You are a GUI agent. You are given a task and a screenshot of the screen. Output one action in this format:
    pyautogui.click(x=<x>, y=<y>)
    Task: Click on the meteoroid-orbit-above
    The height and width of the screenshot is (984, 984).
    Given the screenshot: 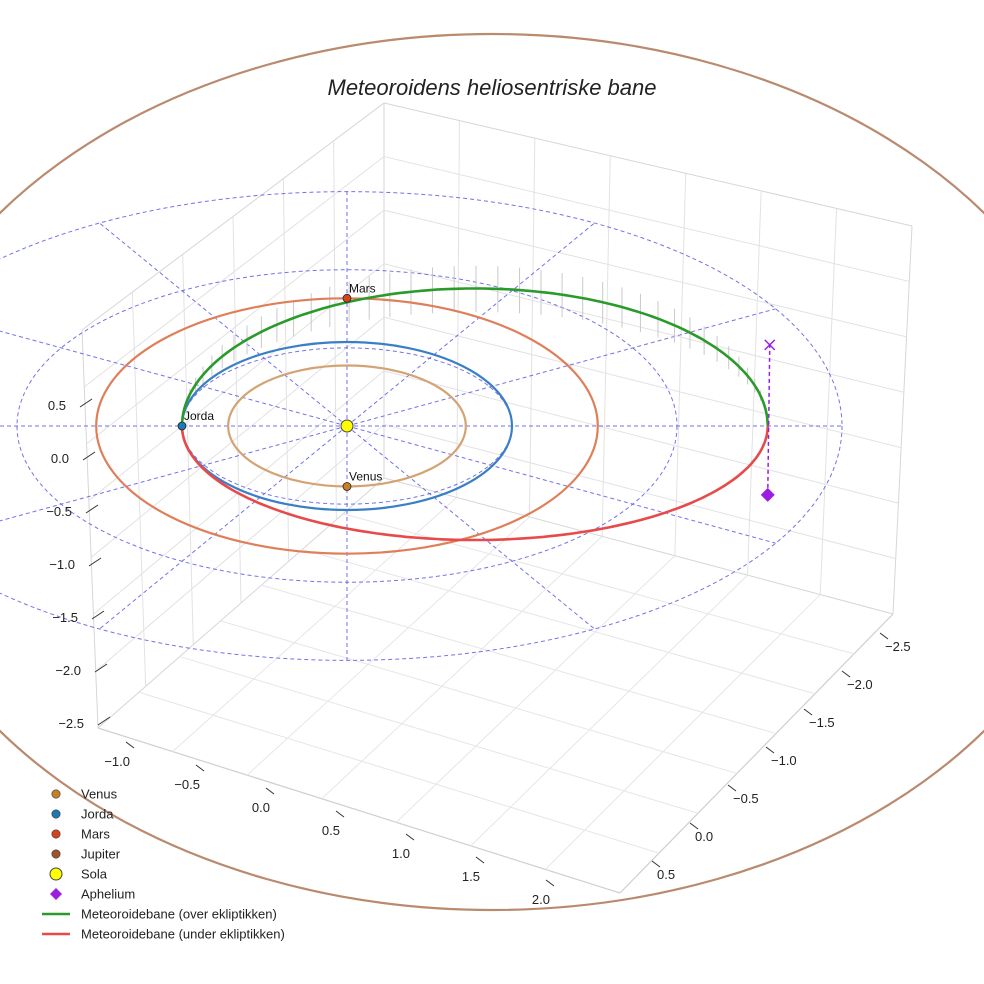 What is the action you would take?
    pyautogui.click(x=475, y=357)
    